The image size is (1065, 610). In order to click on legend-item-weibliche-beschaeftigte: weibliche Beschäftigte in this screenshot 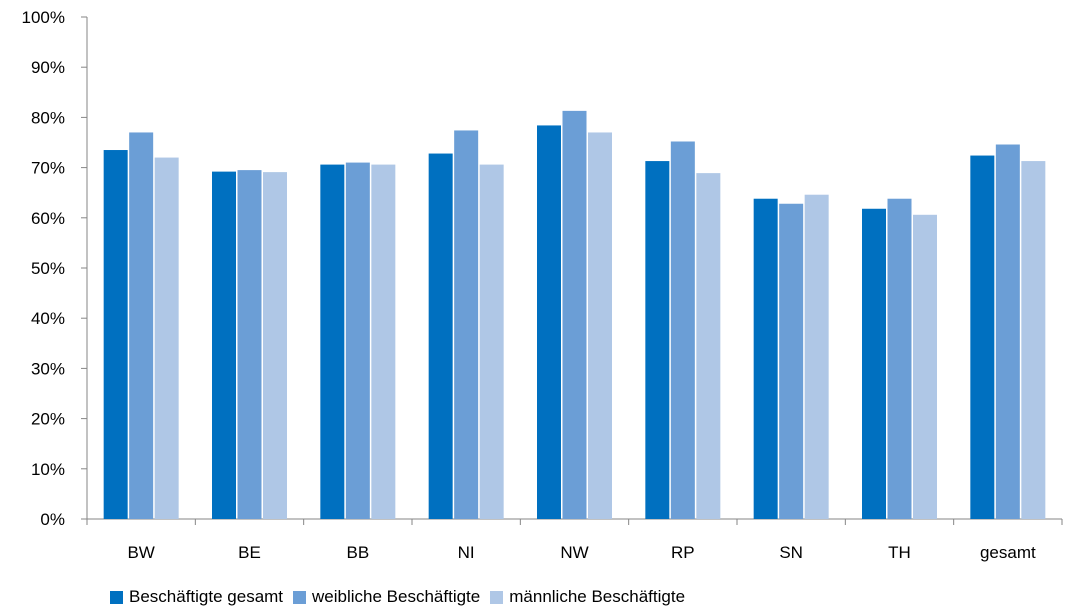, I will do `click(386, 597)`.